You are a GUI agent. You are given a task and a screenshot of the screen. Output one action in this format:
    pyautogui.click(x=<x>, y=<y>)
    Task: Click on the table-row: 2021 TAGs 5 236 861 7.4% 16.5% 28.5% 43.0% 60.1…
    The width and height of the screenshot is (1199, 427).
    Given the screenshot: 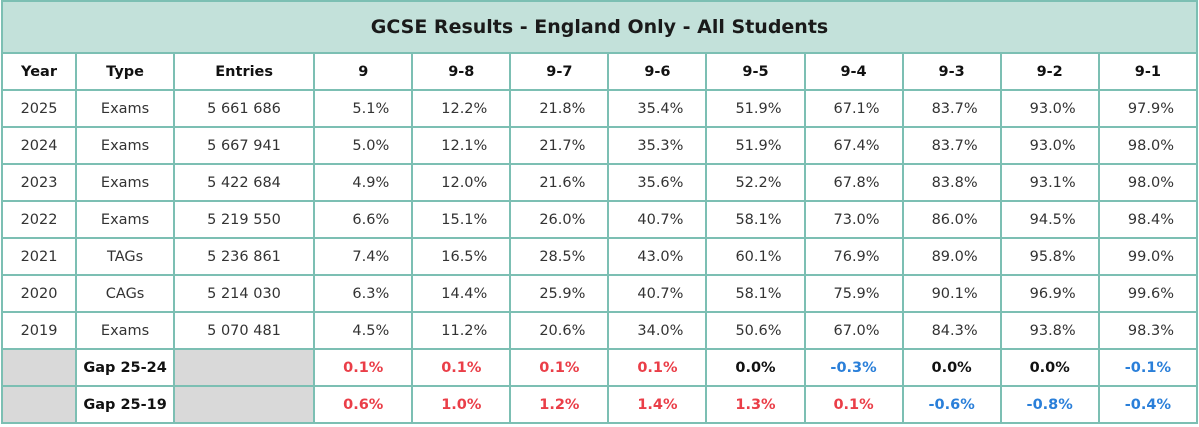 What is the action you would take?
    pyautogui.click(x=599, y=256)
    